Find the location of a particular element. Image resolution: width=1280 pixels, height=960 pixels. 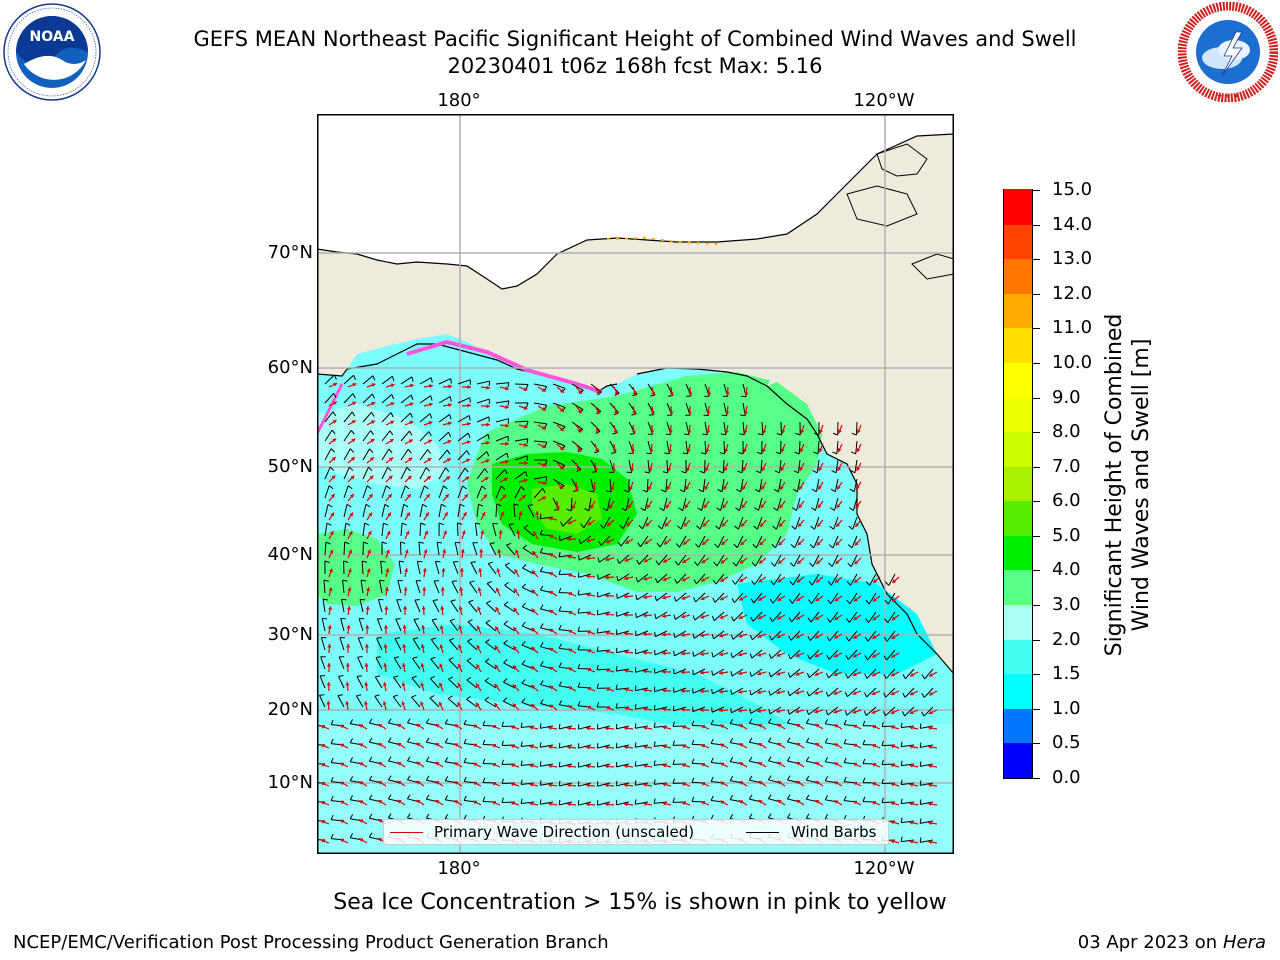

colorbar-tick-label: 6.0 is located at coordinates (1066, 501).